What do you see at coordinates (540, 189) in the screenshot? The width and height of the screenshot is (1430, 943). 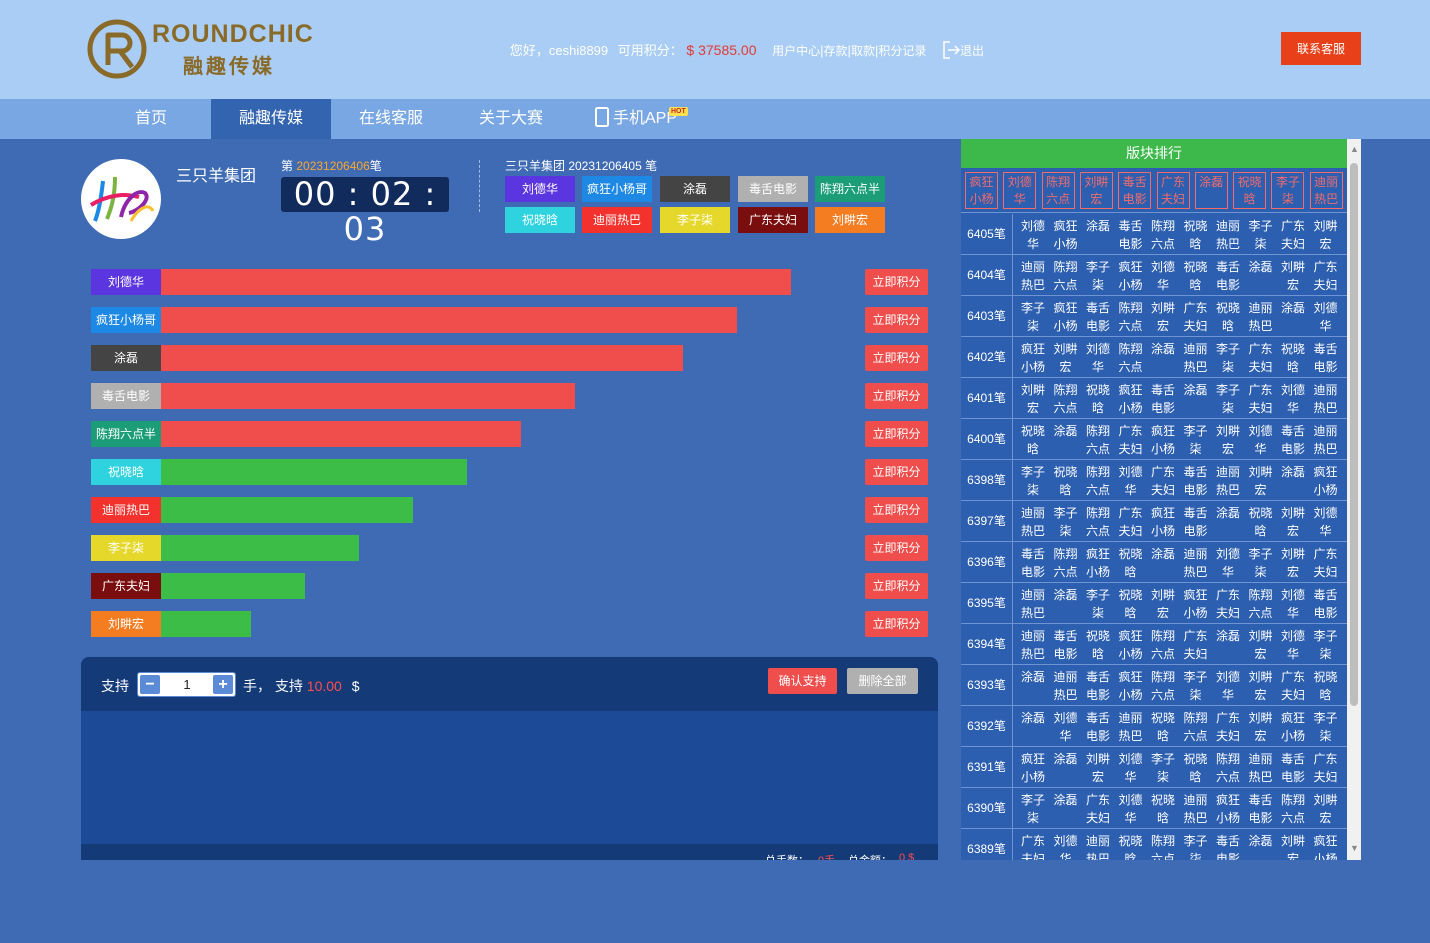 I see `result-chip: 刘德华` at bounding box center [540, 189].